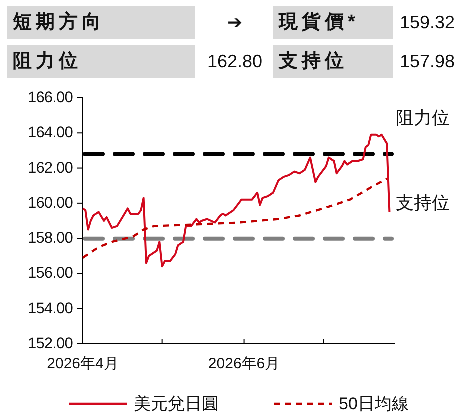 This screenshot has width=460, height=420. I want to click on y-tick-label: 154.00, so click(51, 309).